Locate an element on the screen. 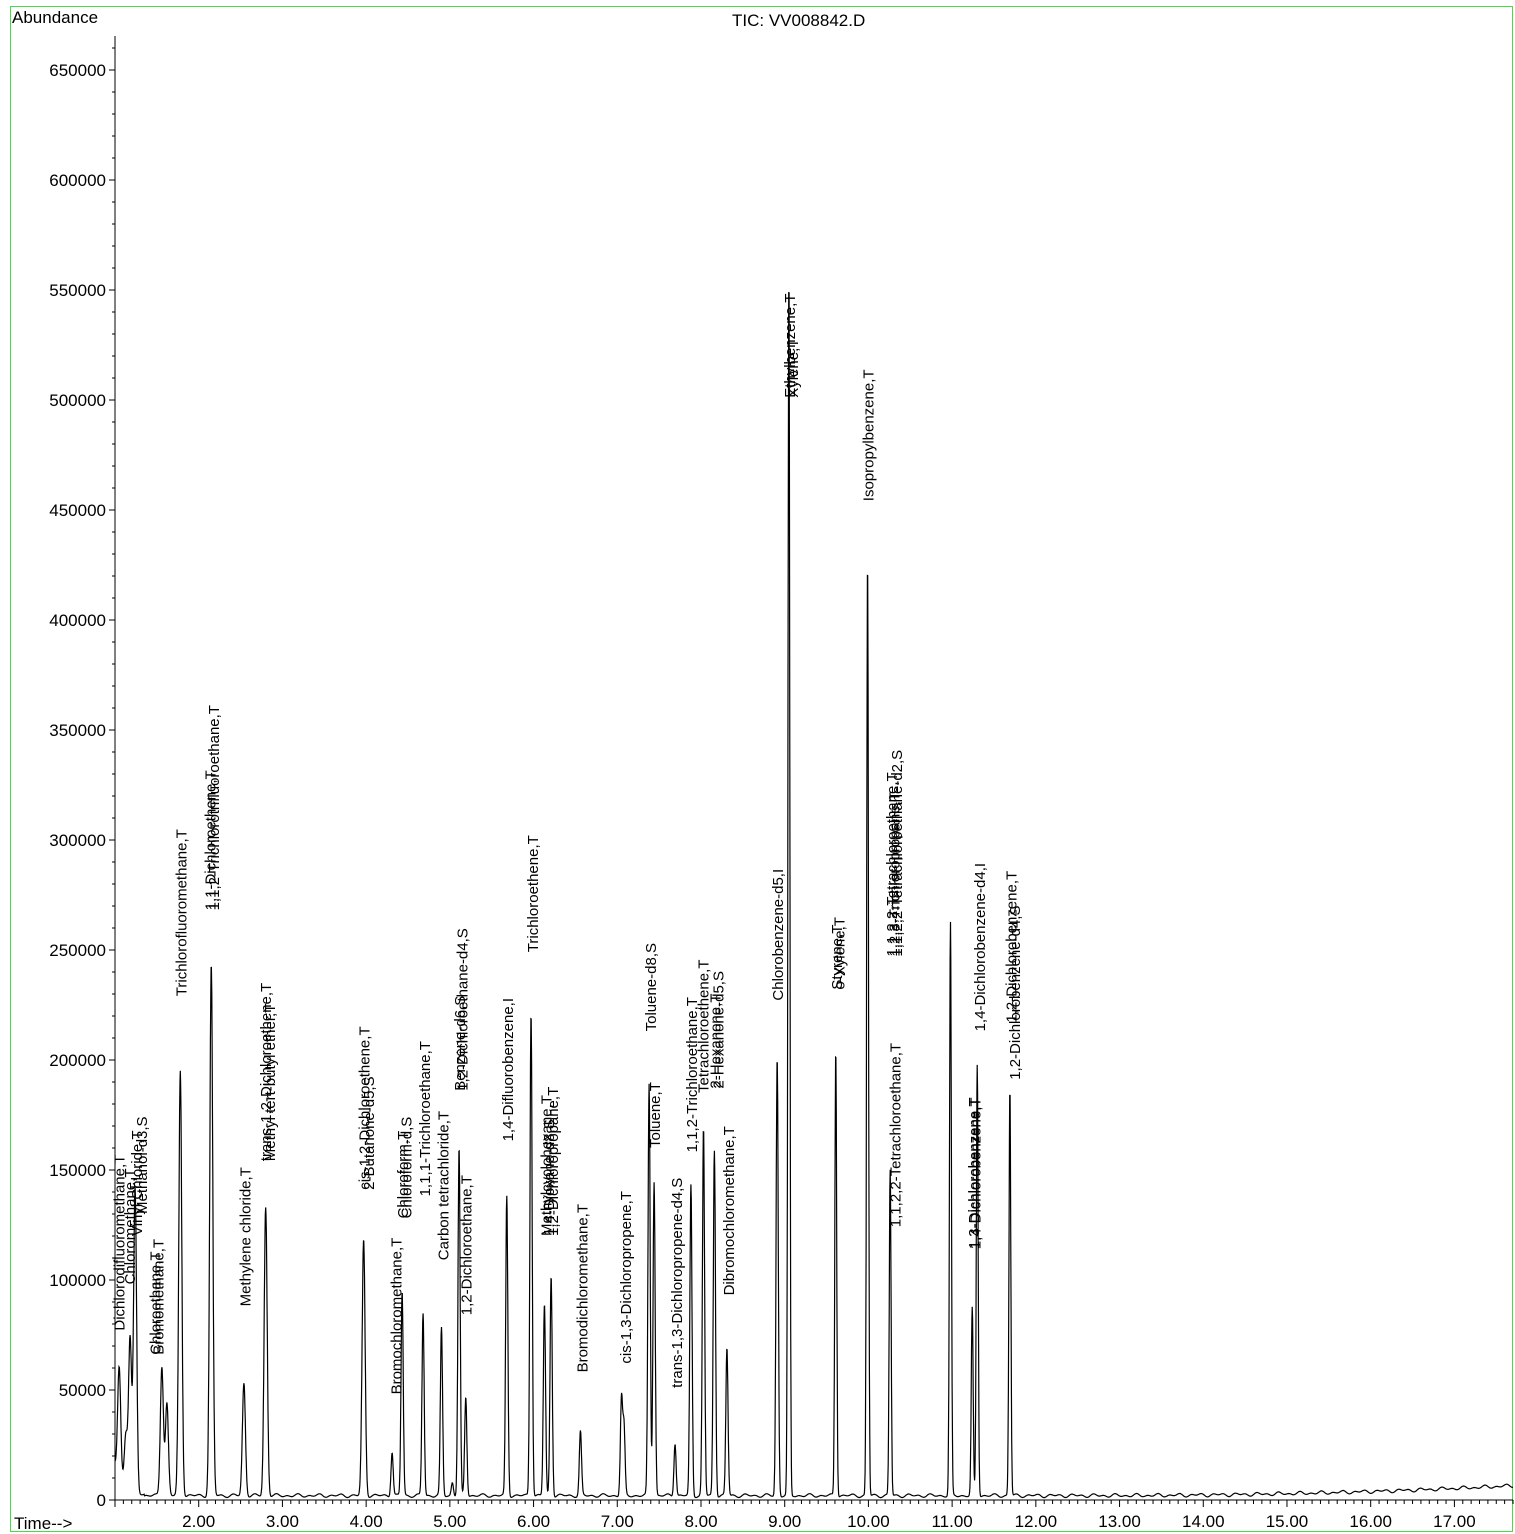  y-tick-label: 0 is located at coordinates (101, 1500).